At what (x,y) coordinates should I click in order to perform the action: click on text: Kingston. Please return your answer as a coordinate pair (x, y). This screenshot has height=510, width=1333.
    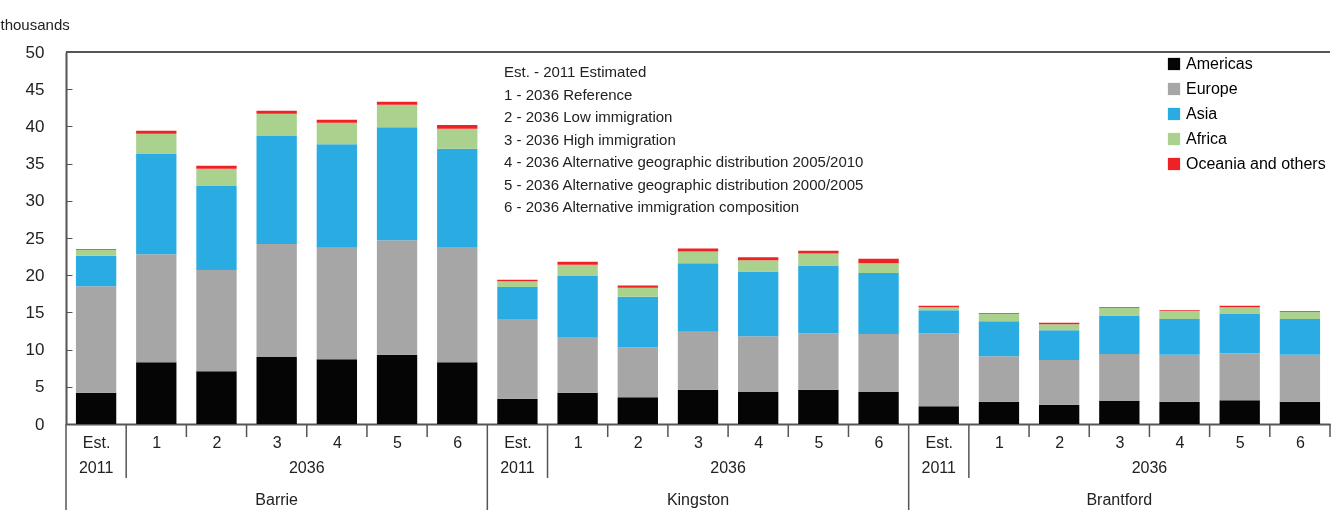
    Looking at the image, I should click on (698, 499).